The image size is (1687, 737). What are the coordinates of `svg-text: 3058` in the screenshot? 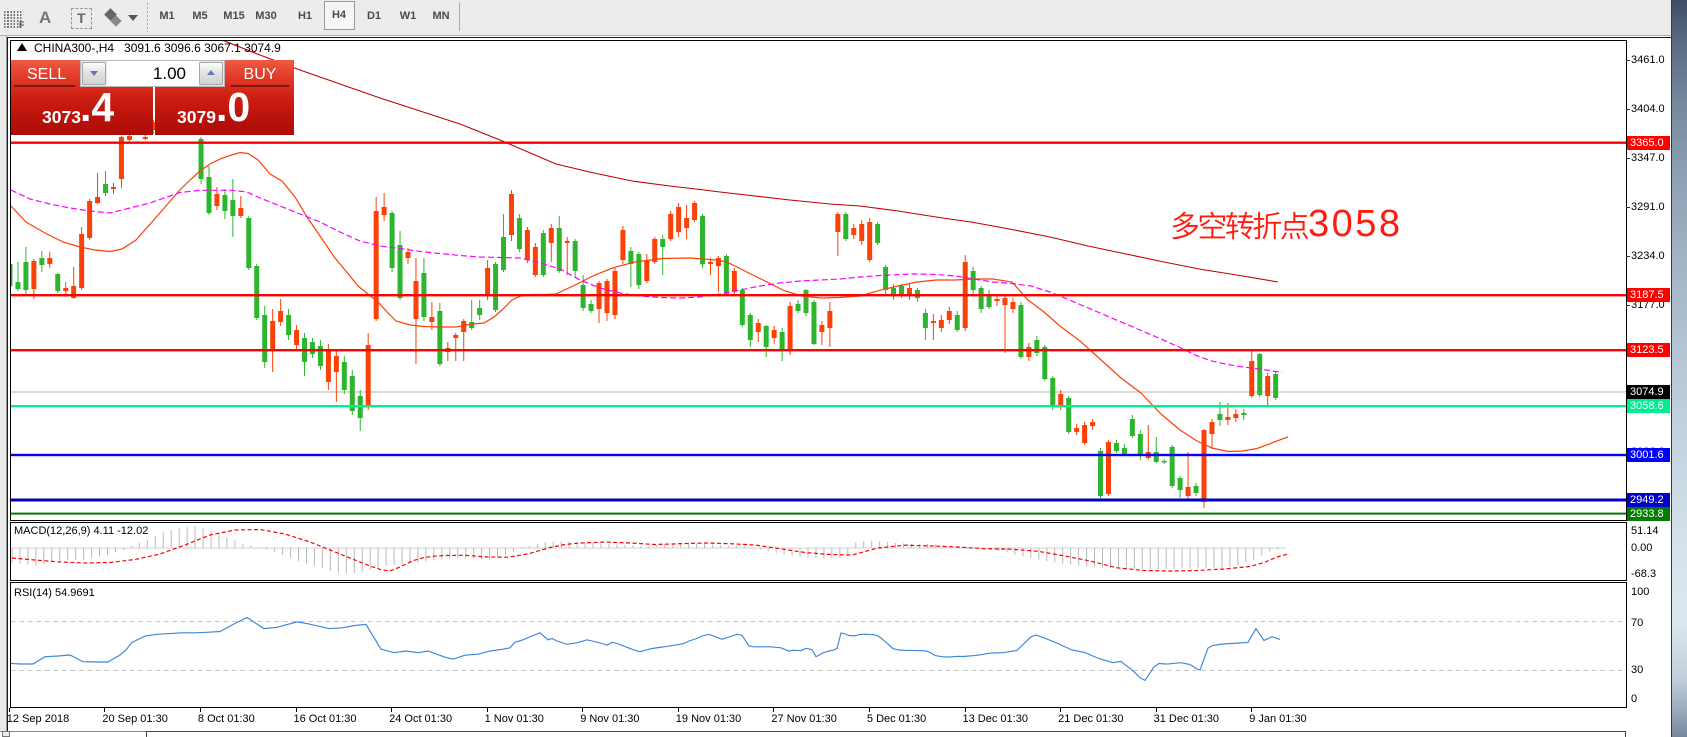 It's located at (1355, 224).